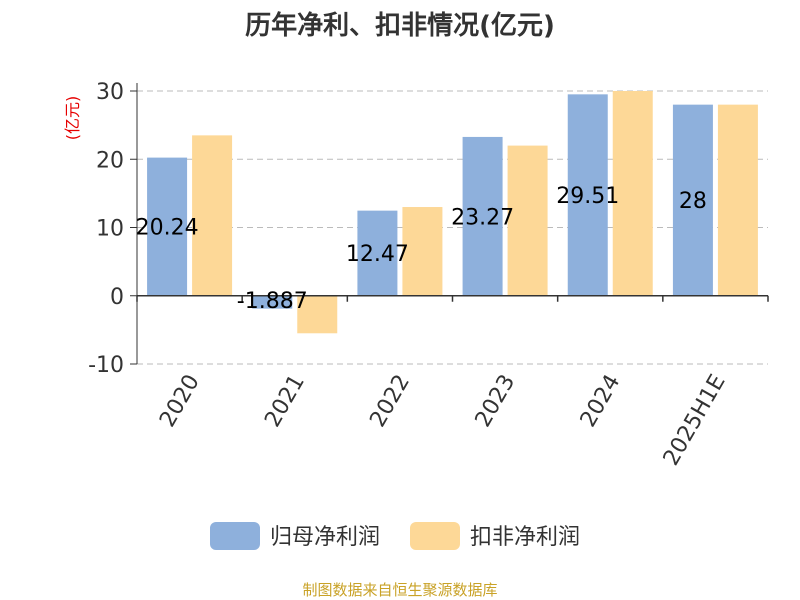  I want to click on source-note: 制图数据来自恒生聚源数据库, so click(399, 590).